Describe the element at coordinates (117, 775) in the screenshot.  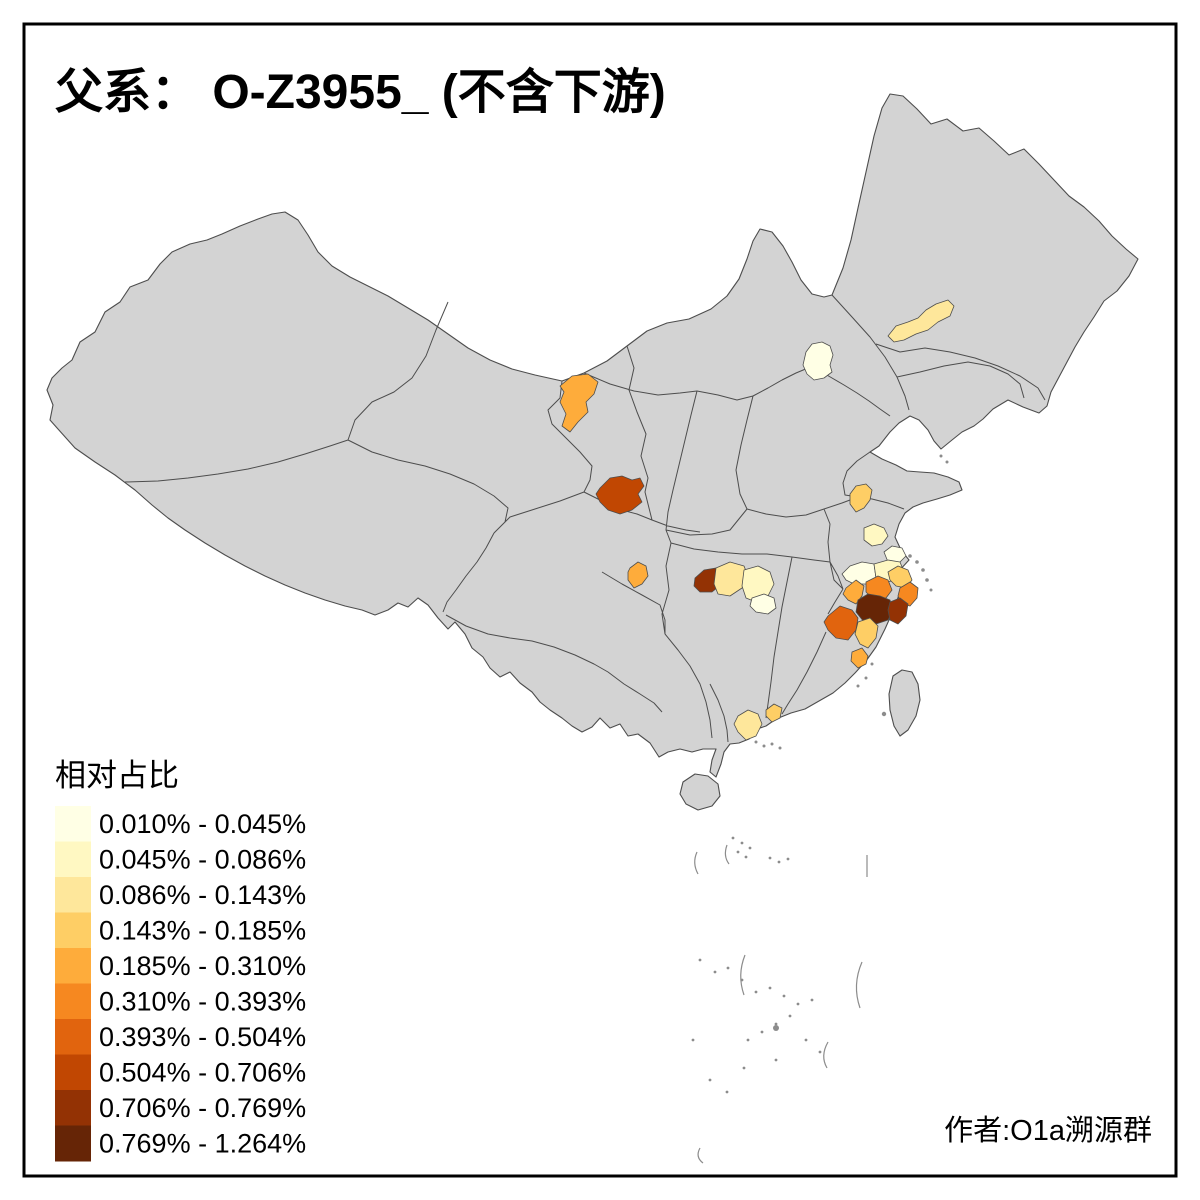
I see `legend-title: 相对占比` at that location.